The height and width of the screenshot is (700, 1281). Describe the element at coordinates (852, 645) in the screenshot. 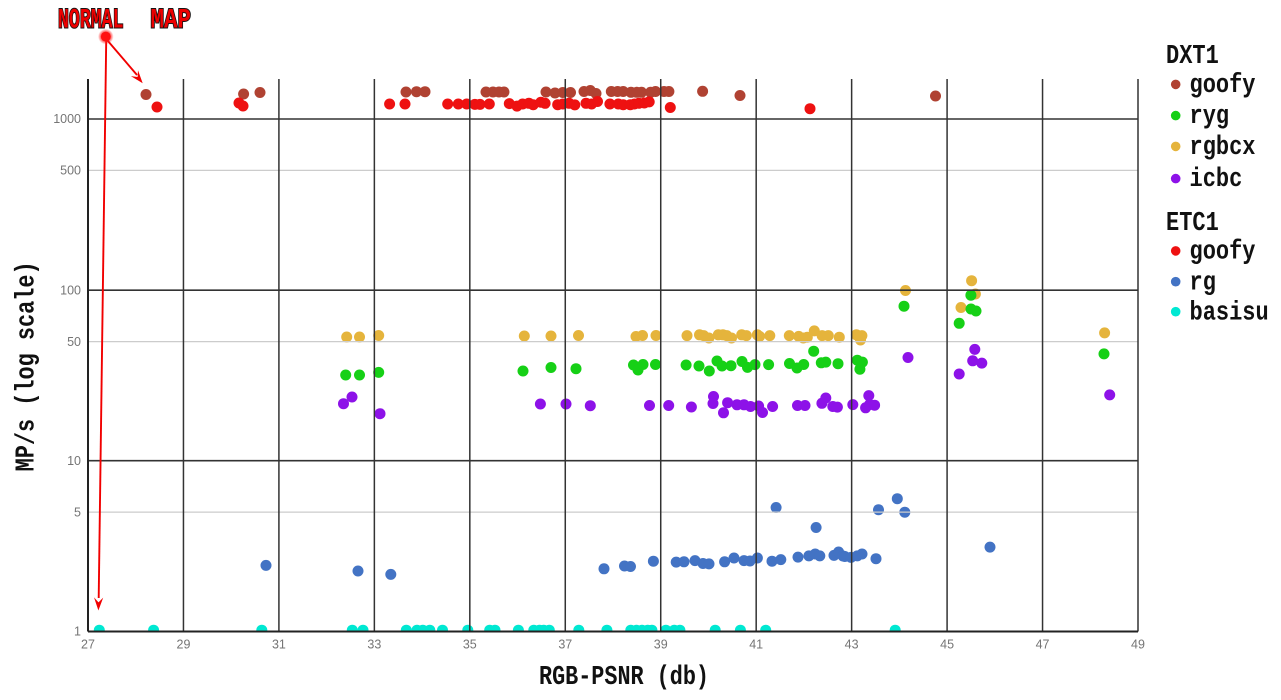

I see `svg-text: 43` at that location.